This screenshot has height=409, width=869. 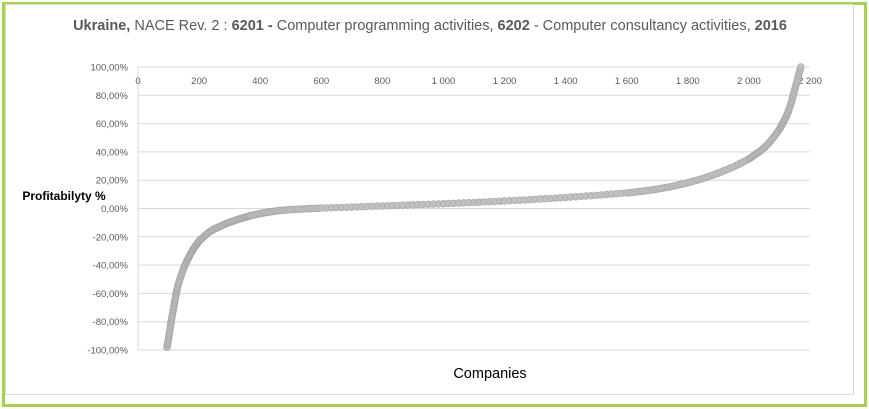 I want to click on x-tick-label: 200, so click(x=199, y=81).